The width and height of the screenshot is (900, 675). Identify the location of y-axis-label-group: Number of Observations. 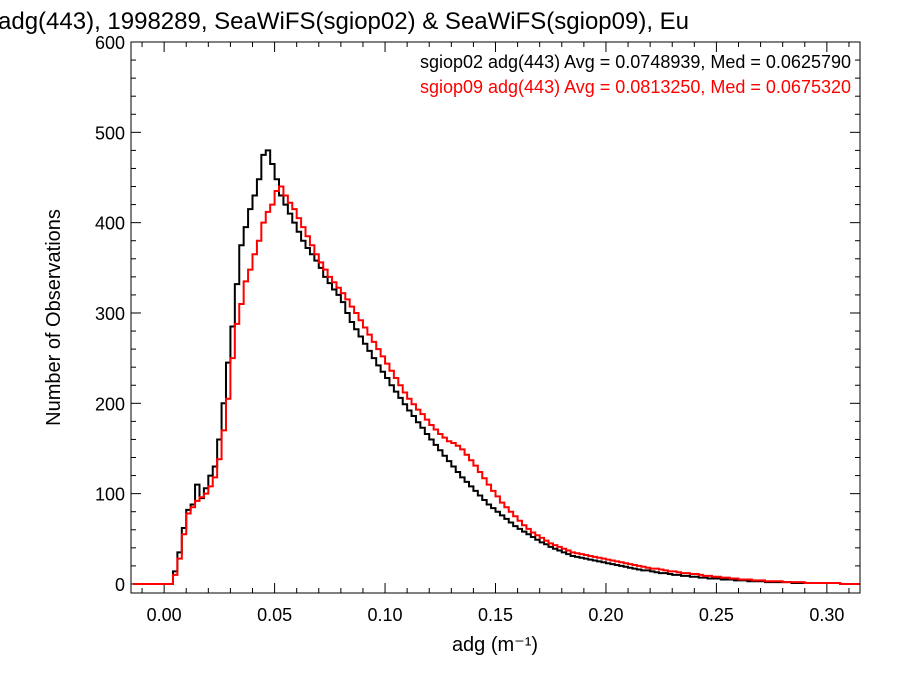
(54, 317).